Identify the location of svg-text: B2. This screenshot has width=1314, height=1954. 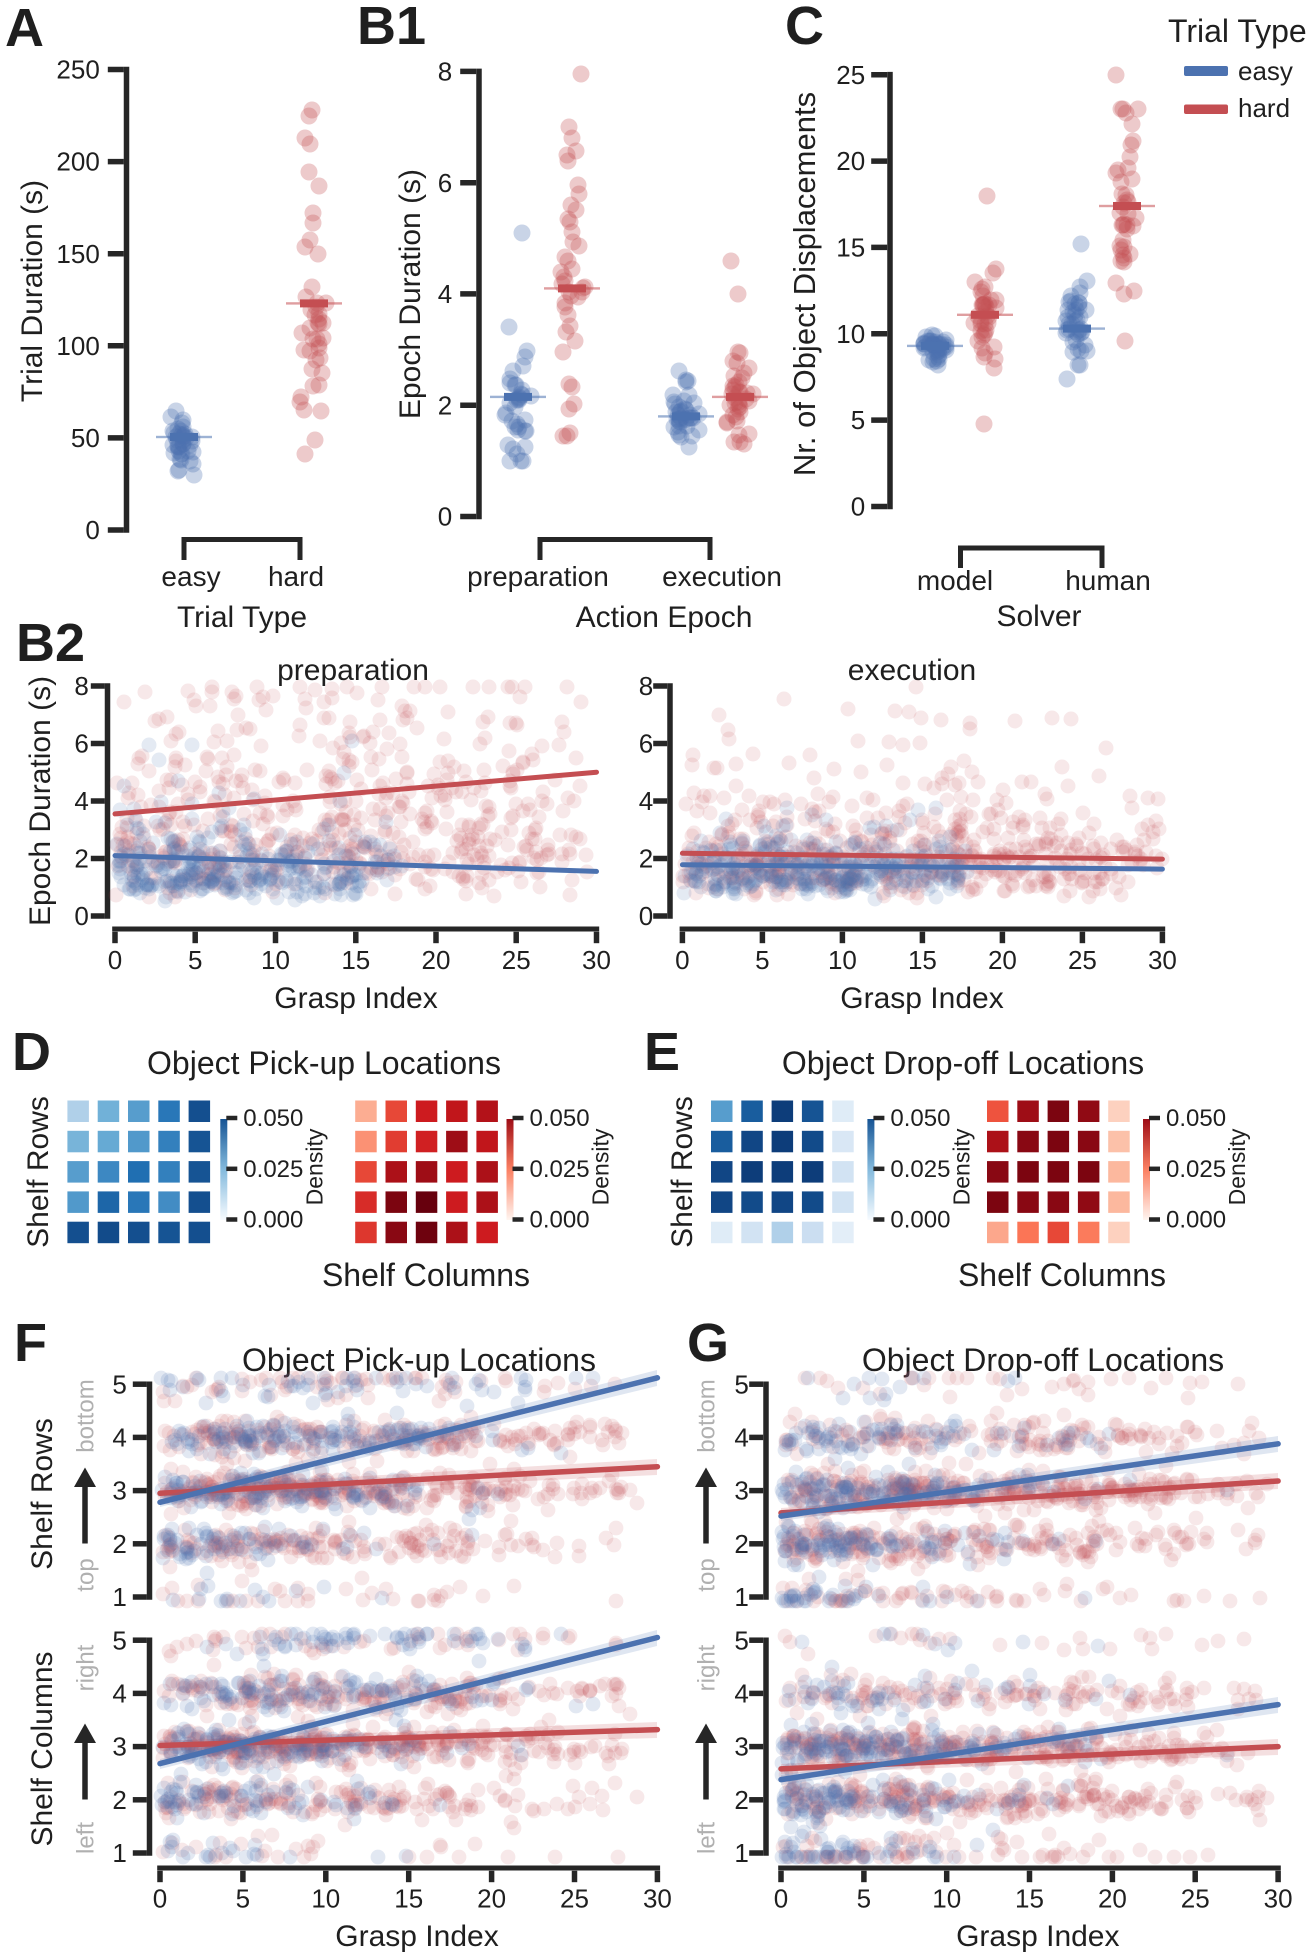
(50, 643).